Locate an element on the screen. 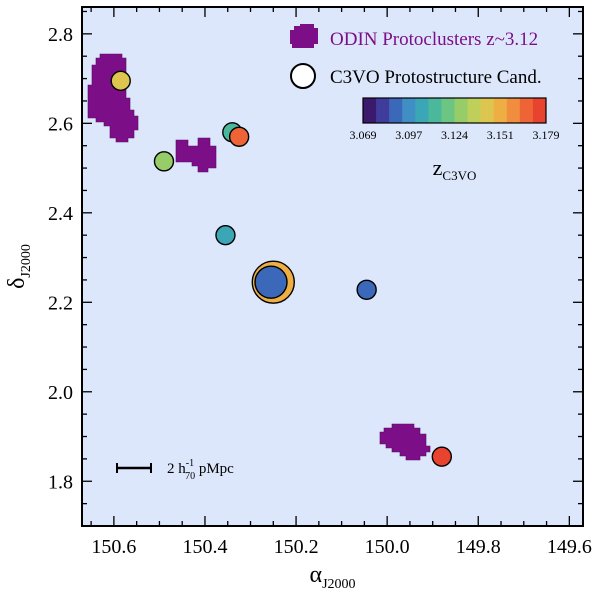 The width and height of the screenshot is (602, 594). x-tick-label: 149.6 is located at coordinates (569, 547).